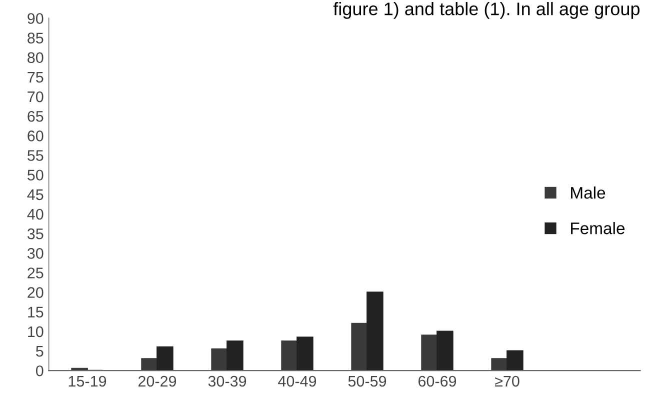 The height and width of the screenshot is (405, 650). Describe the element at coordinates (437, 381) in the screenshot. I see `x-tick-label: 60-69` at that location.